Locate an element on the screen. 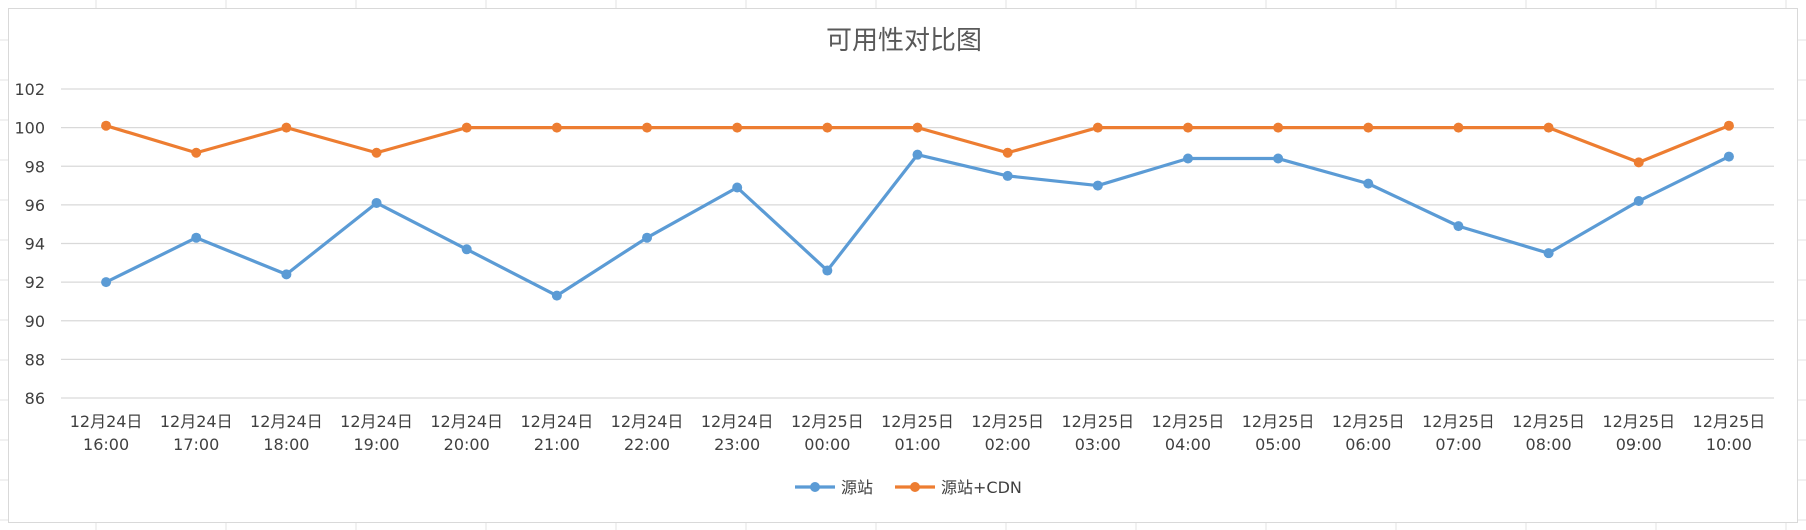 This screenshot has width=1806, height=530. legend-label: 源站 is located at coordinates (857, 487).